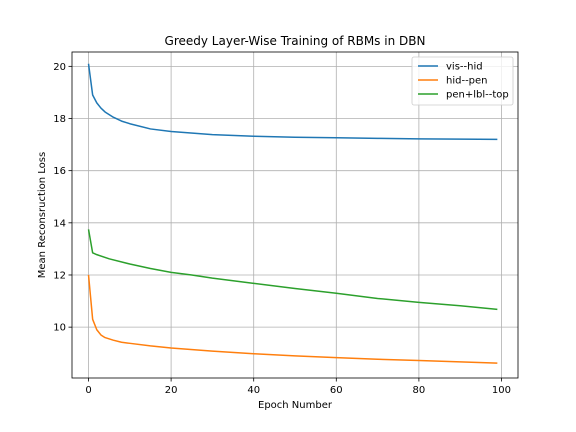 The height and width of the screenshot is (432, 576). Describe the element at coordinates (253, 390) in the screenshot. I see `x-tick-label: 40` at that location.